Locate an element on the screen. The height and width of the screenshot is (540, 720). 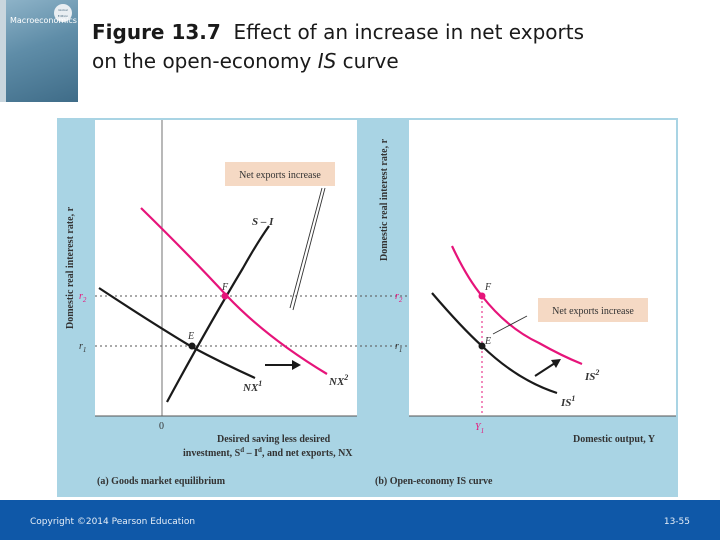
right-annotation-box is located at coordinates (593, 310).